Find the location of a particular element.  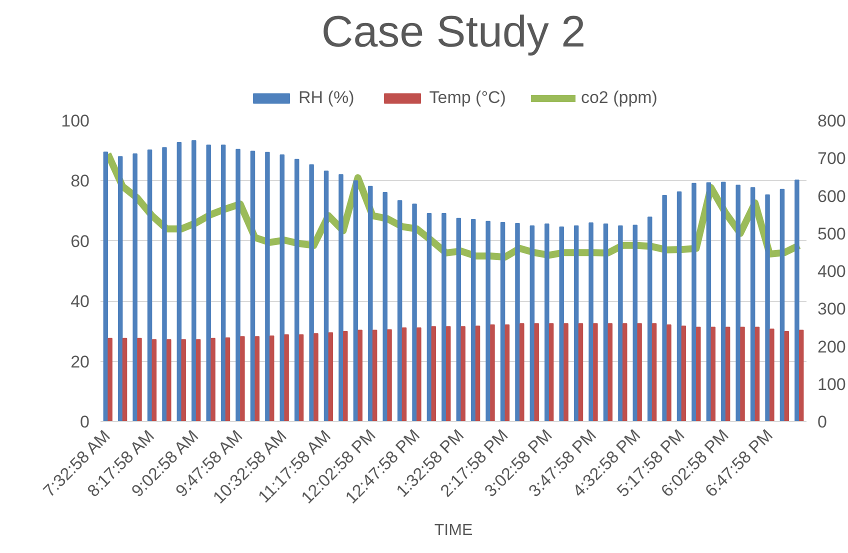

y2-tick-label: 700 is located at coordinates (832, 158).